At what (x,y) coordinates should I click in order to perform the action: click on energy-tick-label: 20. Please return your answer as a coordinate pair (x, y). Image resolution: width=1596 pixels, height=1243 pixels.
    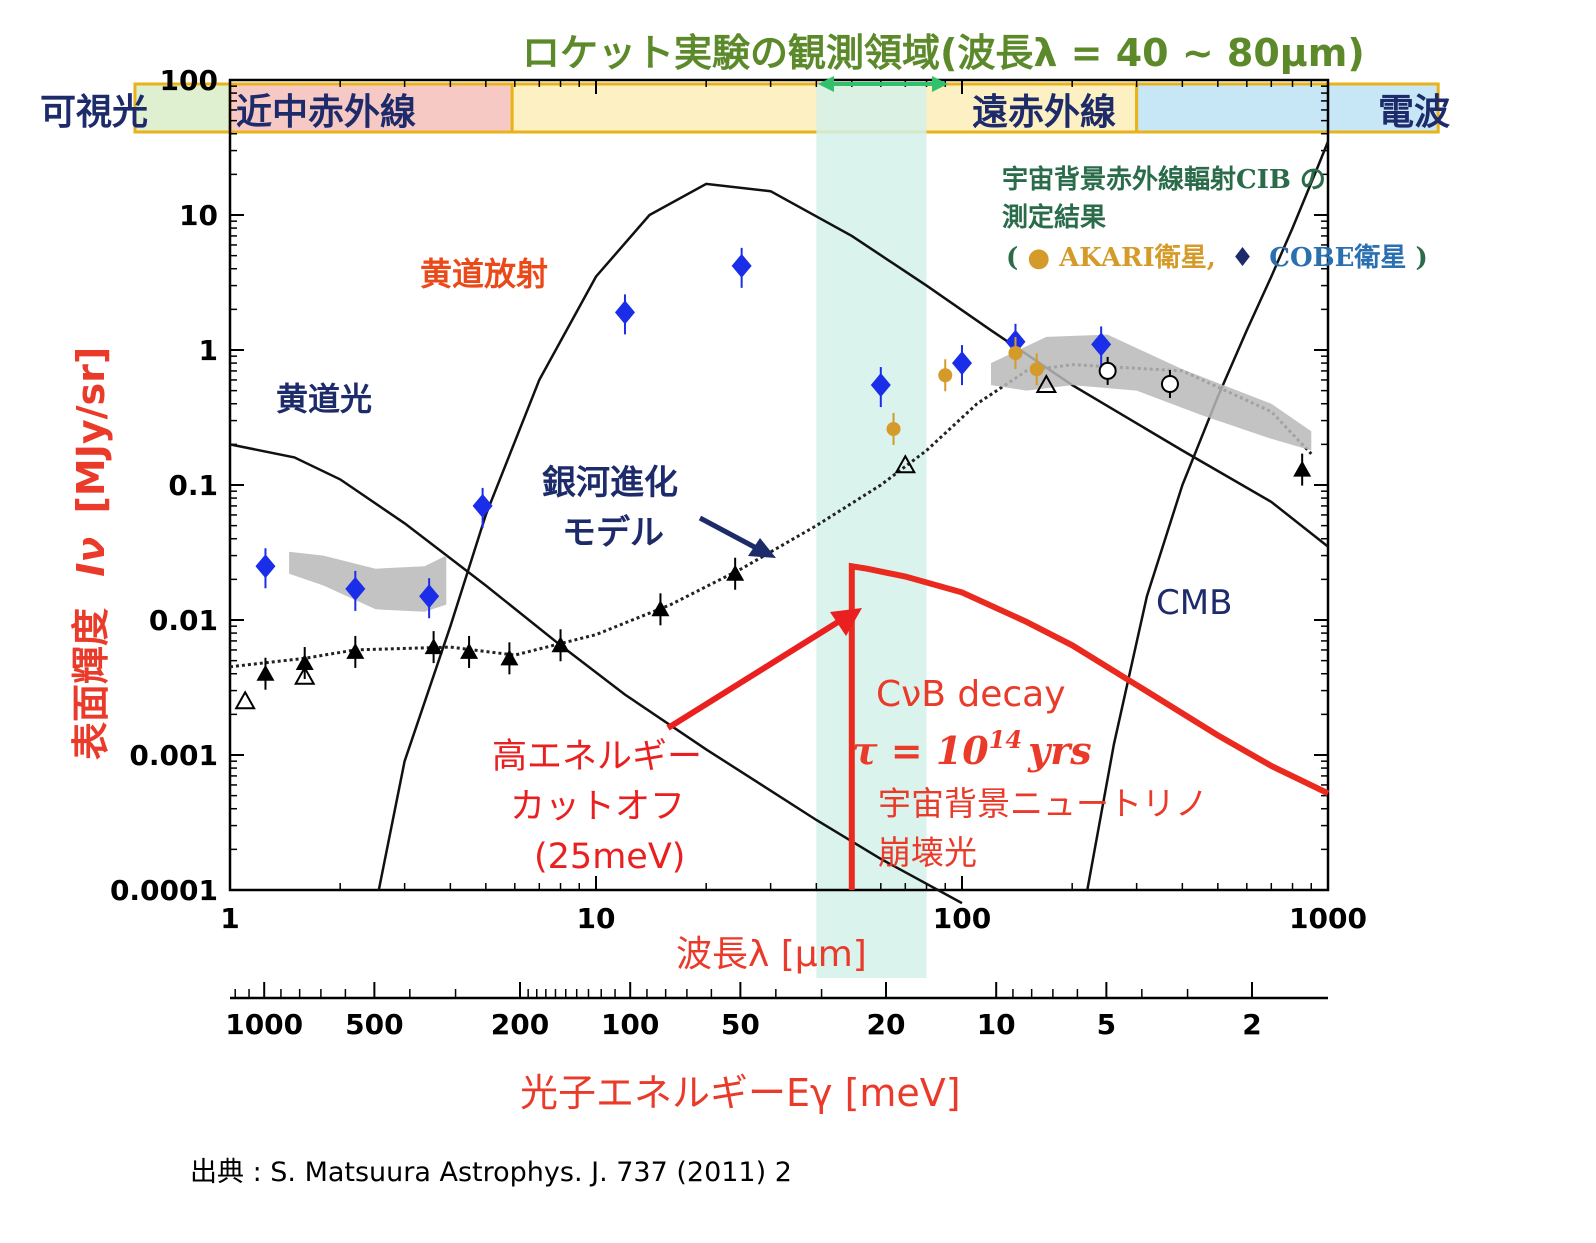
    Looking at the image, I should click on (886, 1024).